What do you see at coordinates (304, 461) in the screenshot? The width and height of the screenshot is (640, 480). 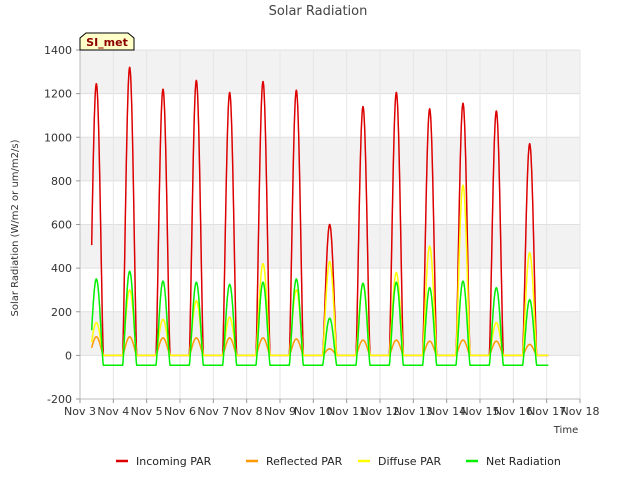 I see `legend-label: Reflected PAR` at bounding box center [304, 461].